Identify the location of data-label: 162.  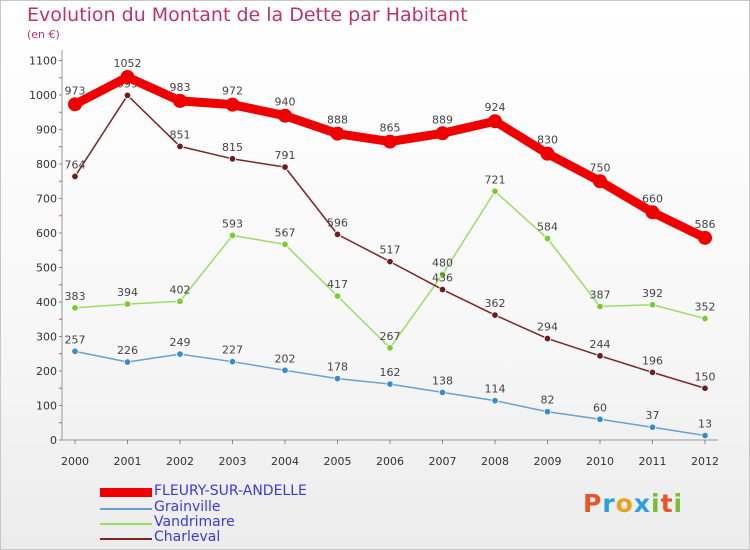
(390, 372).